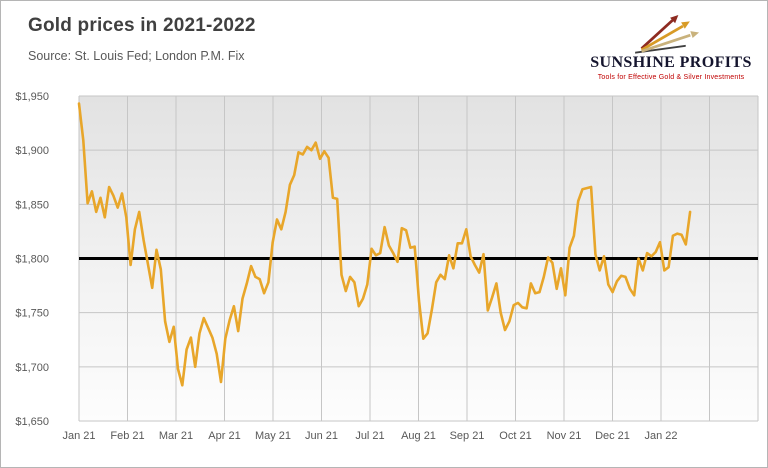  What do you see at coordinates (32, 151) in the screenshot?
I see `y-tick-label: $1,900` at bounding box center [32, 151].